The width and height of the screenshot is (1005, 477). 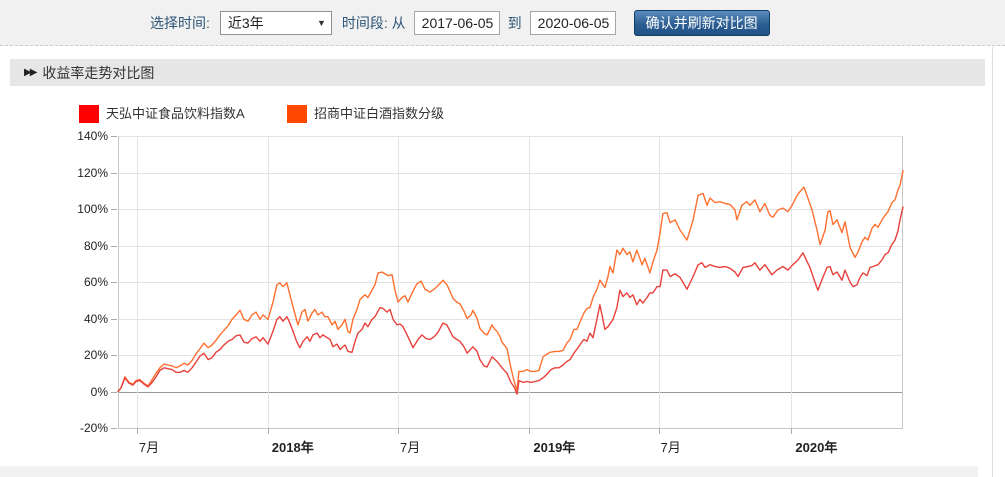 I want to click on double-right-arrow-icon: ▶▶, so click(x=30, y=72).